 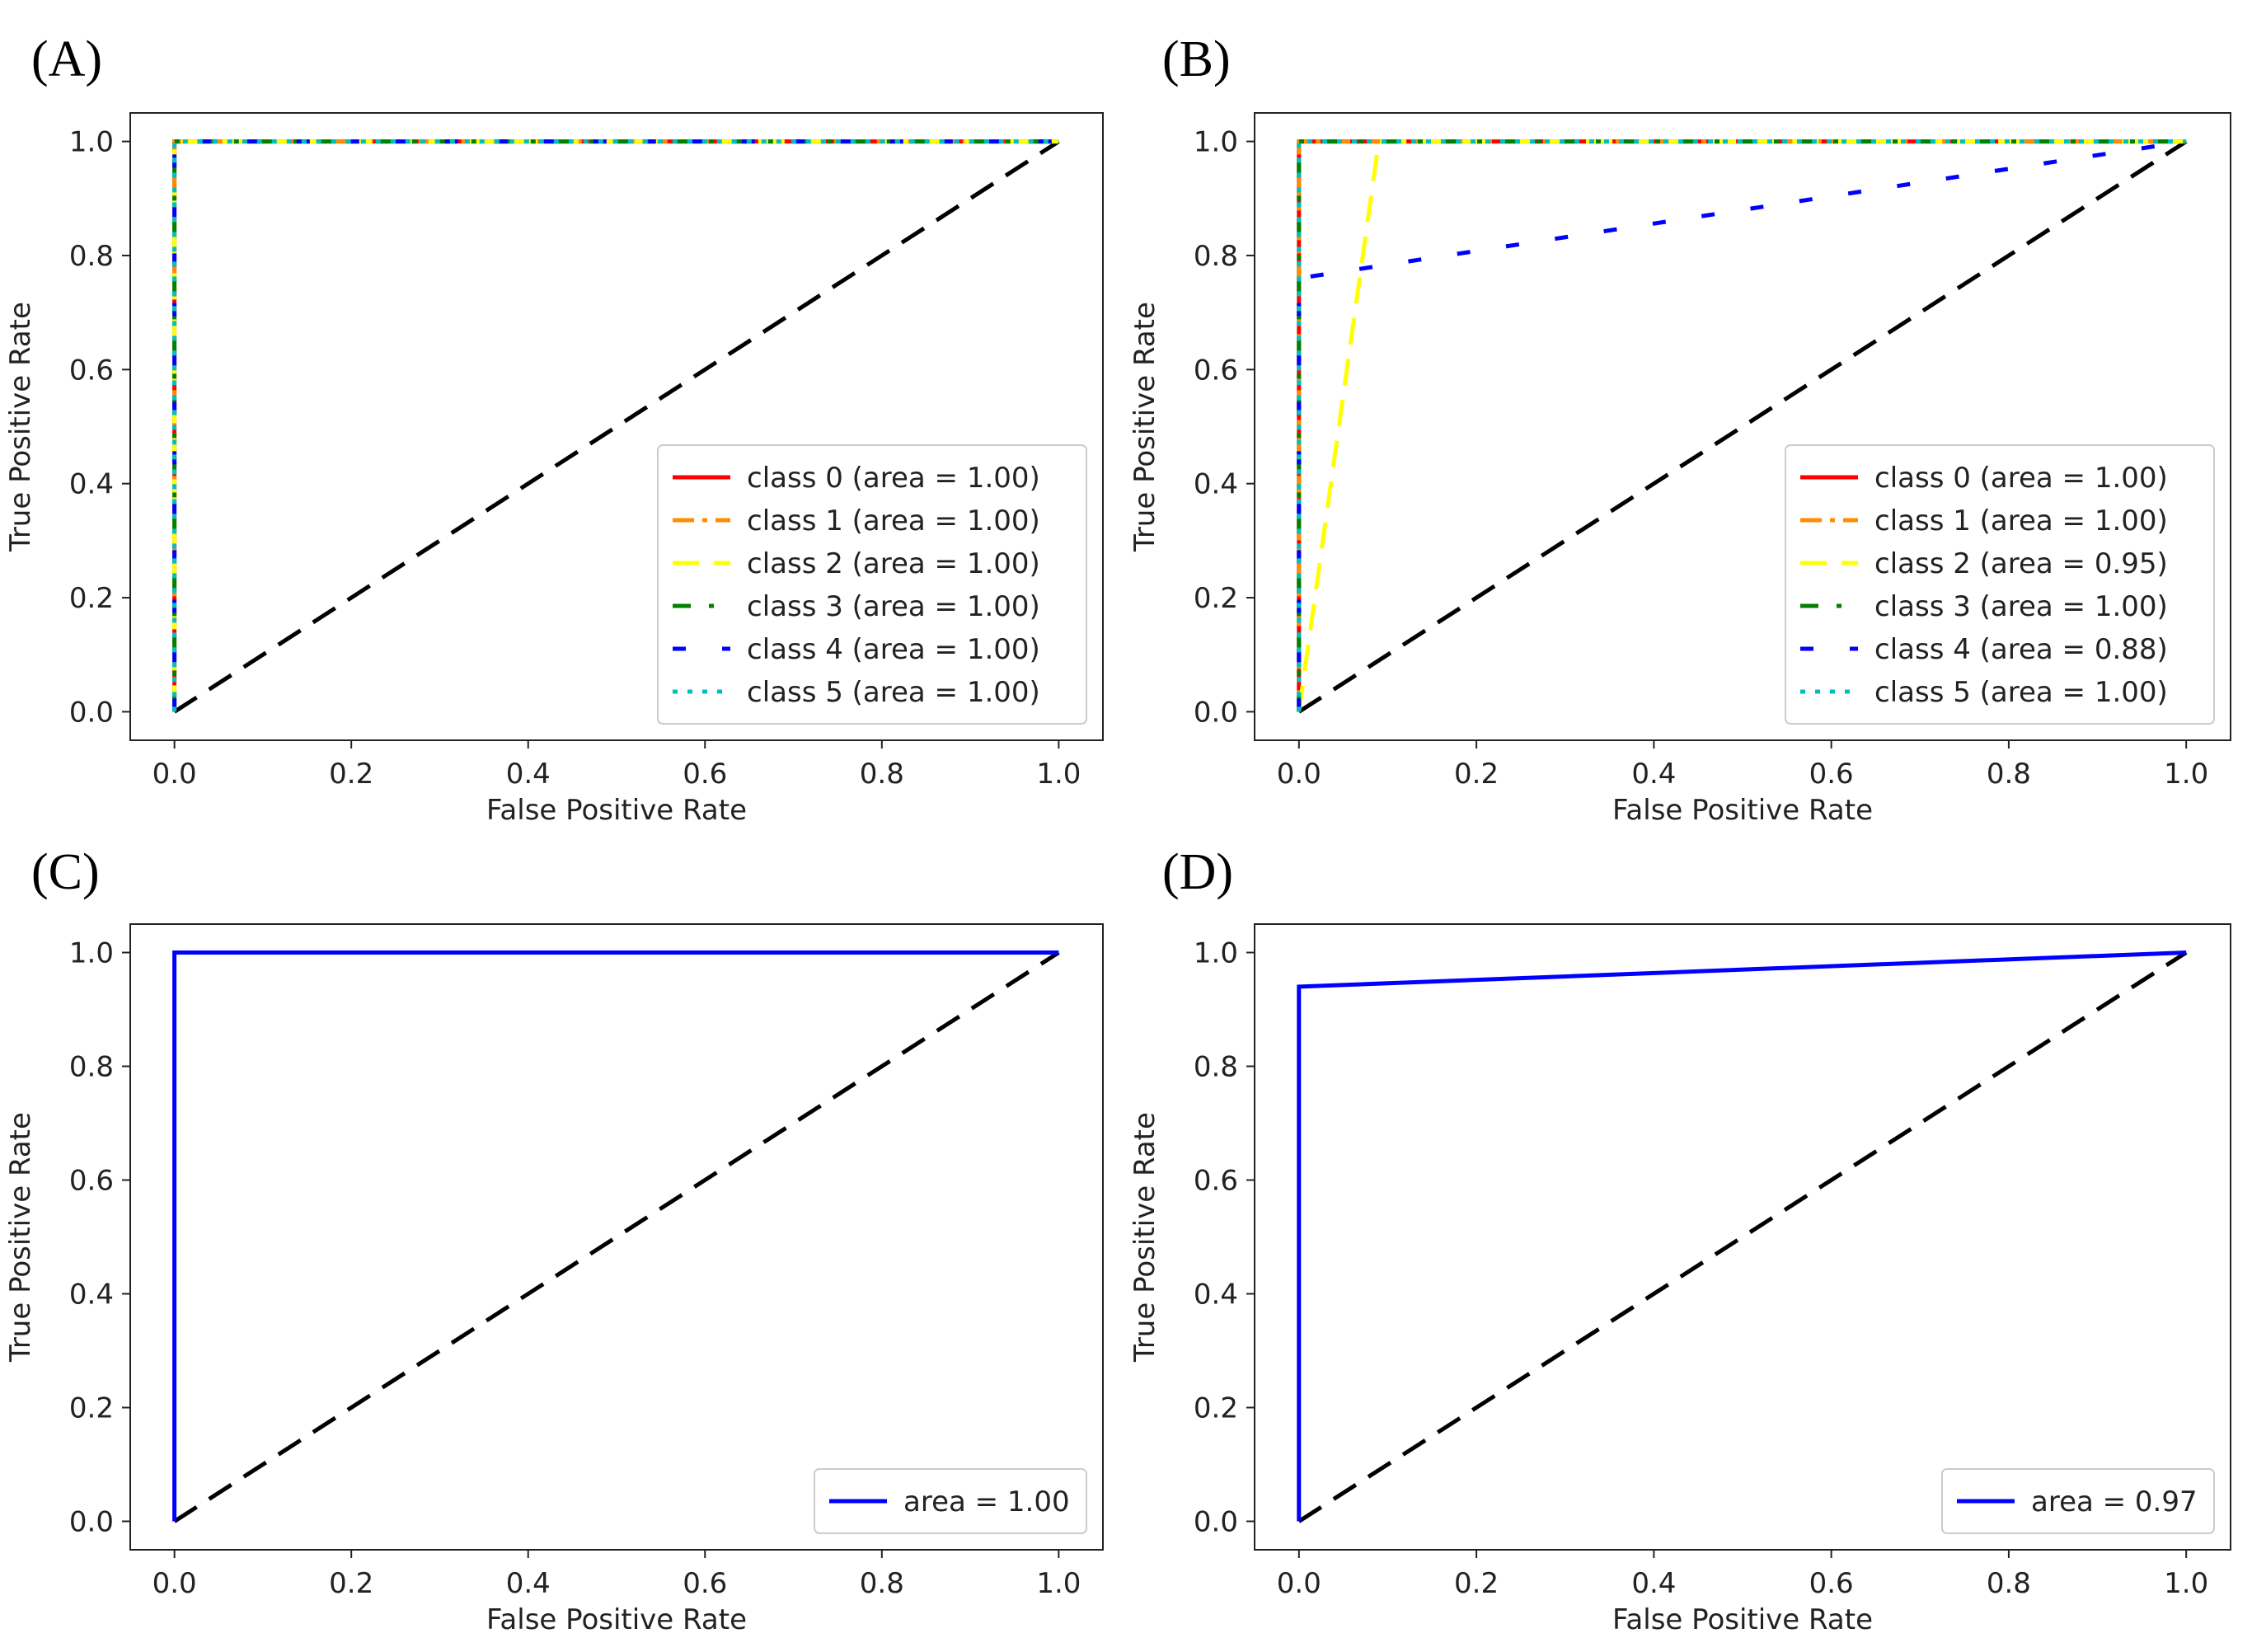 I want to click on legend-entry-label: area = 1.00, so click(x=986, y=1501).